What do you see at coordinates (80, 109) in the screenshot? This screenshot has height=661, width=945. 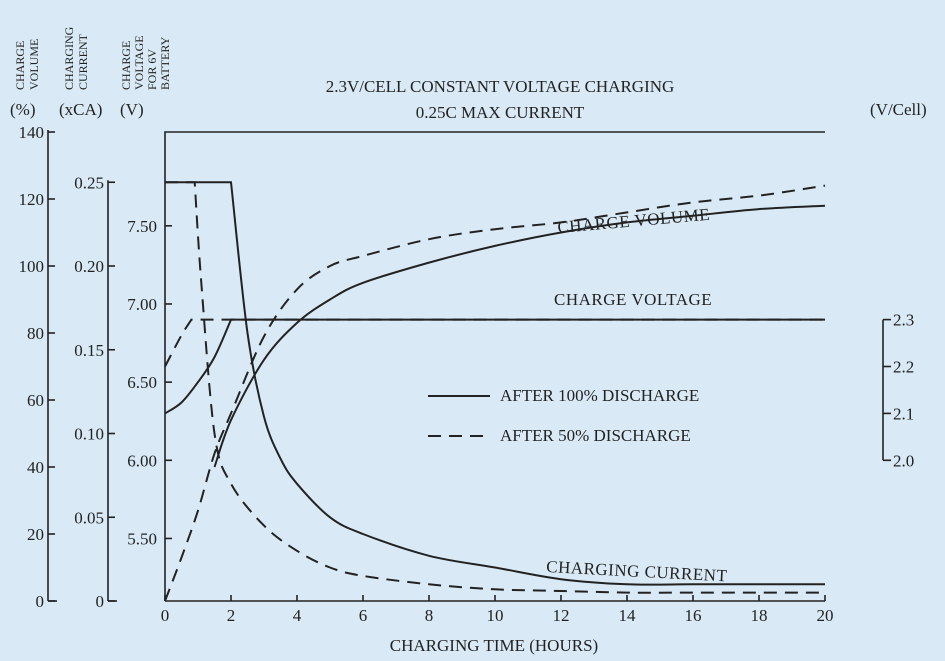 I see `current-axis-unit: (xCA)` at bounding box center [80, 109].